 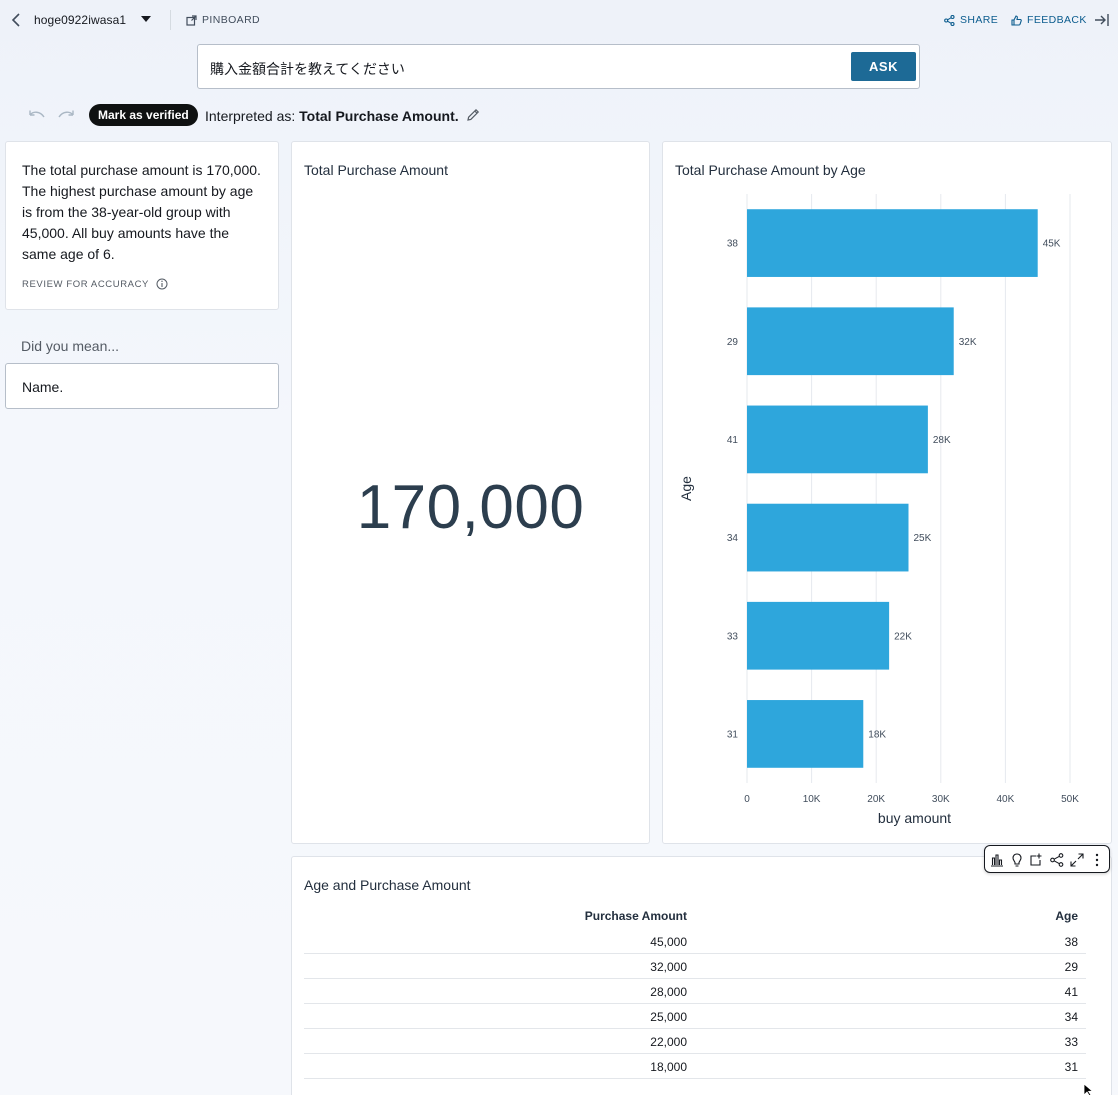 I want to click on data-label: 22K, so click(x=903, y=636).